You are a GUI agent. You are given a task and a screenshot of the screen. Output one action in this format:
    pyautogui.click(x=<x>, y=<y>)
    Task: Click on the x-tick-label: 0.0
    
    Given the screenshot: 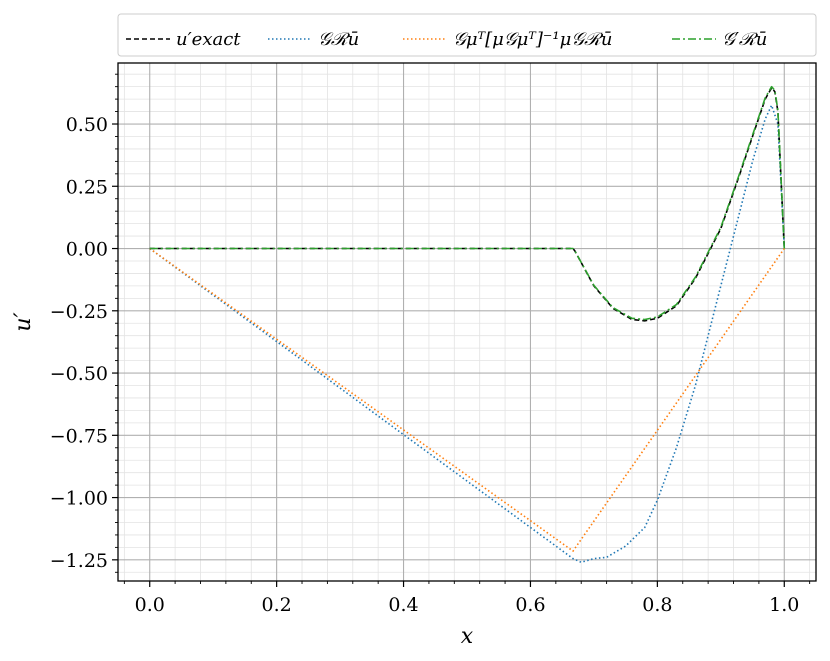 What is the action you would take?
    pyautogui.click(x=150, y=605)
    